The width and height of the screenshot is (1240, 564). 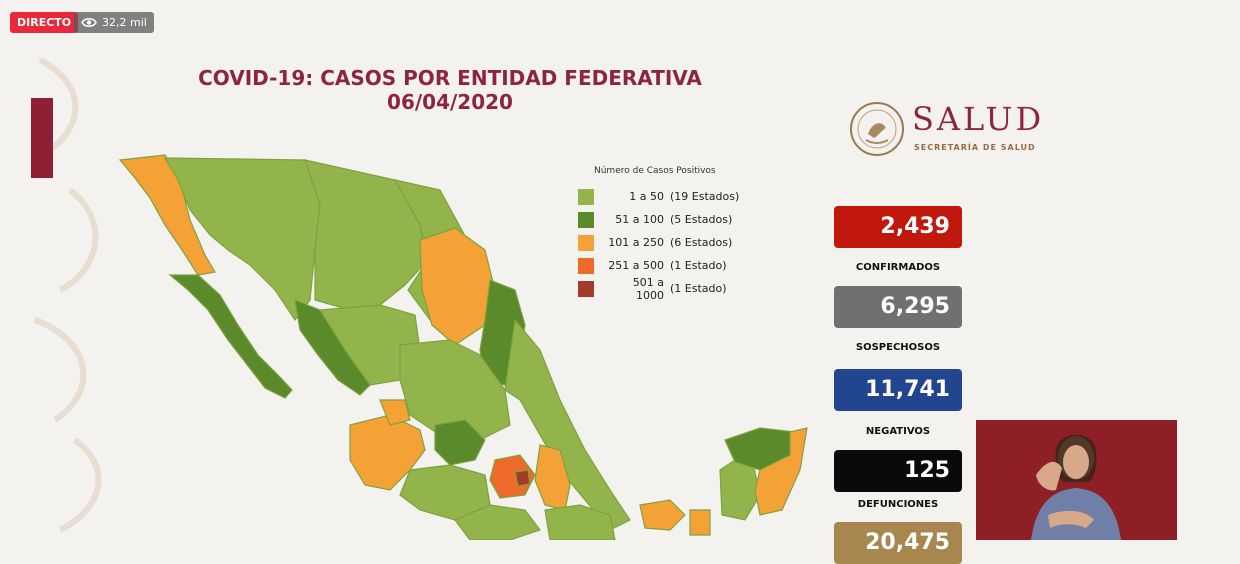 What do you see at coordinates (898, 543) in the screenshot?
I see `stat-total-value: 20,475` at bounding box center [898, 543].